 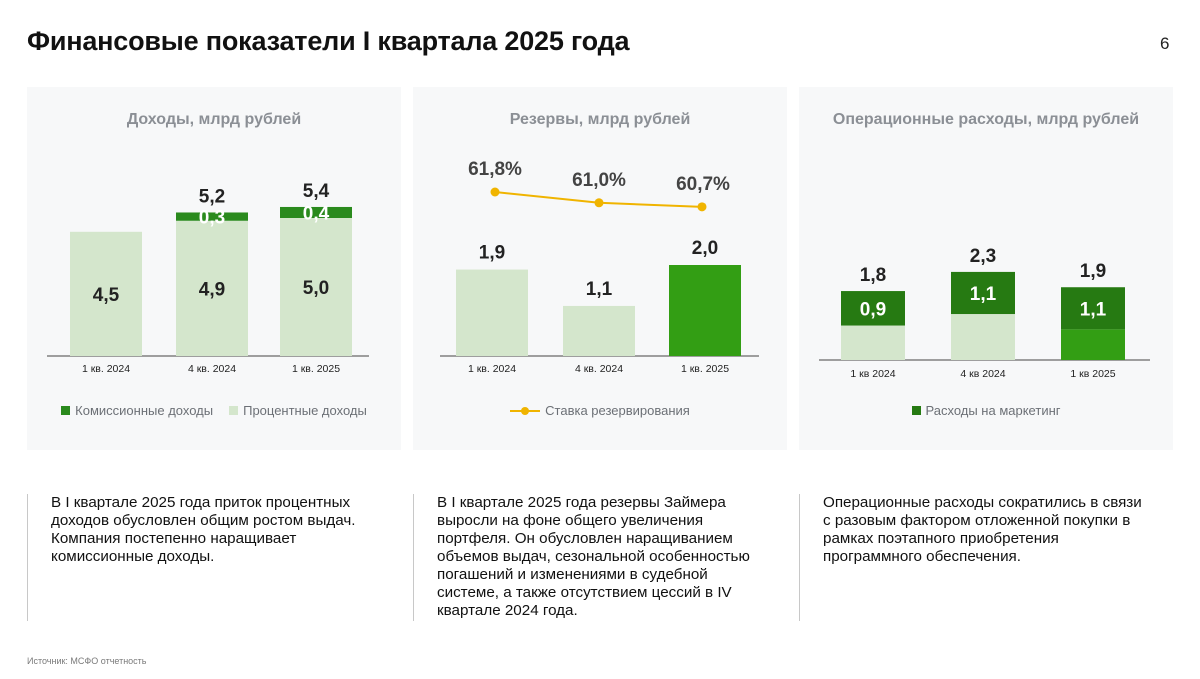 What do you see at coordinates (87, 661) in the screenshot?
I see `source-note: Источник: МСФО отчетность` at bounding box center [87, 661].